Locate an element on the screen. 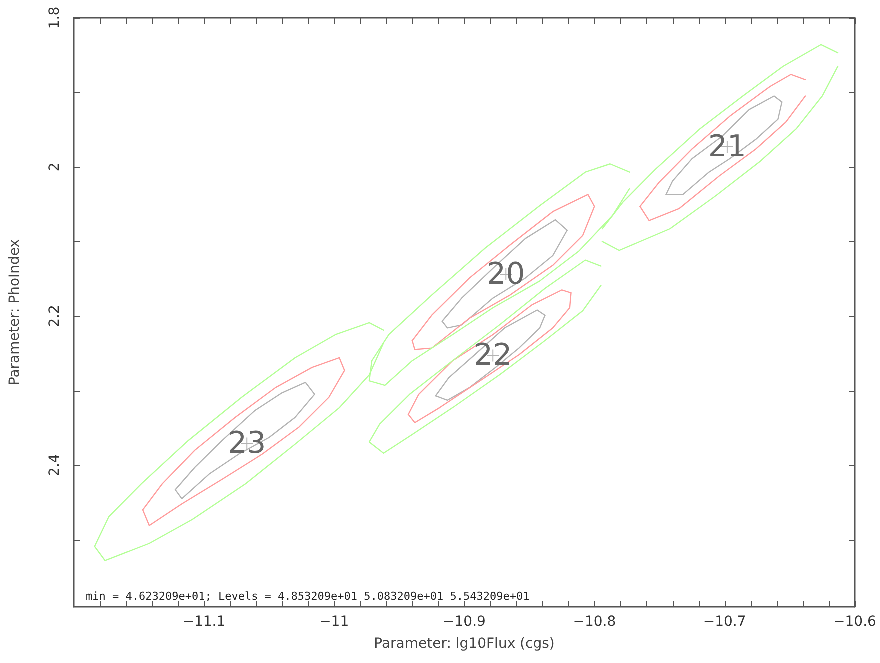 The height and width of the screenshot is (663, 880). y-tick-label: 2.2 is located at coordinates (55, 316).